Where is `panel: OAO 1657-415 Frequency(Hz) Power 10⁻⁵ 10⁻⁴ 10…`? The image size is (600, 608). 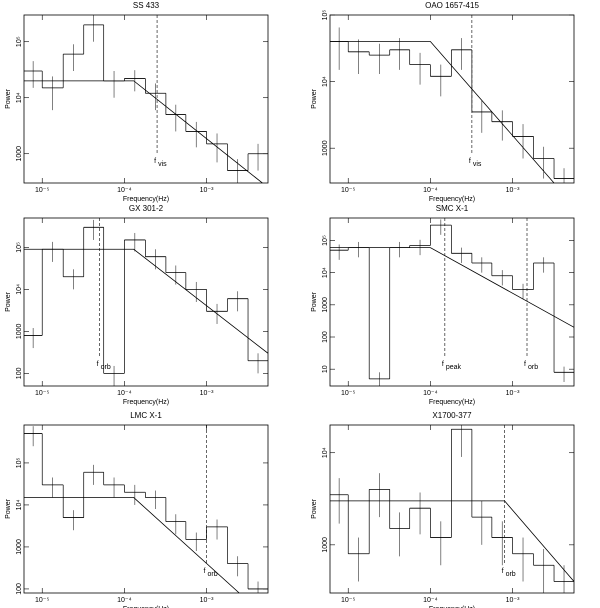
panel: OAO 1657-415 Frequency(Hz) Power 10⁻⁵ 10⁻⁴ 10… is located at coordinates (443, 102).